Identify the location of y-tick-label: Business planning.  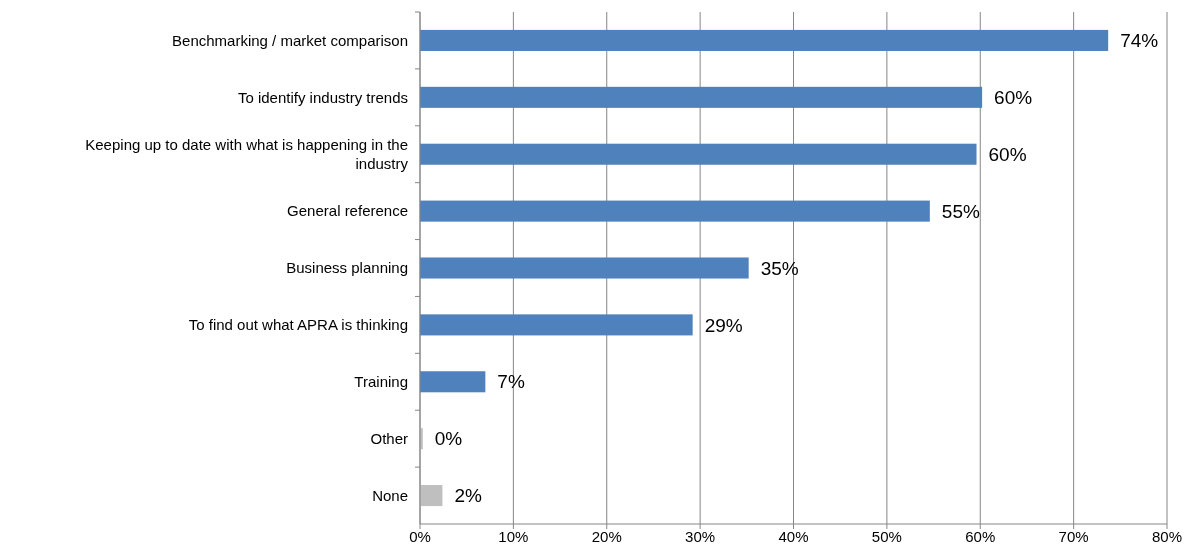
(347, 268).